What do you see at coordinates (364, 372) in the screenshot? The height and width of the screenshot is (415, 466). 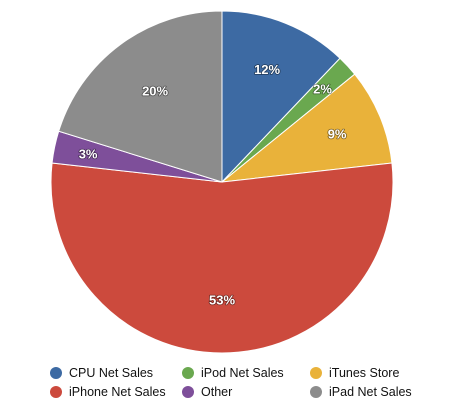 I see `legend-label-itunes-store: iTunes Store` at bounding box center [364, 372].